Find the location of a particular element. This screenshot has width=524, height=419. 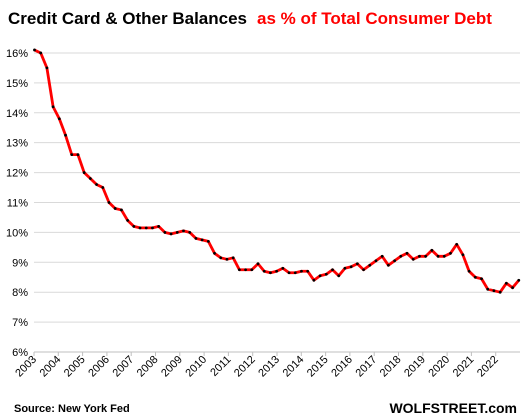

x-tick-label: 2017 is located at coordinates (367, 367).